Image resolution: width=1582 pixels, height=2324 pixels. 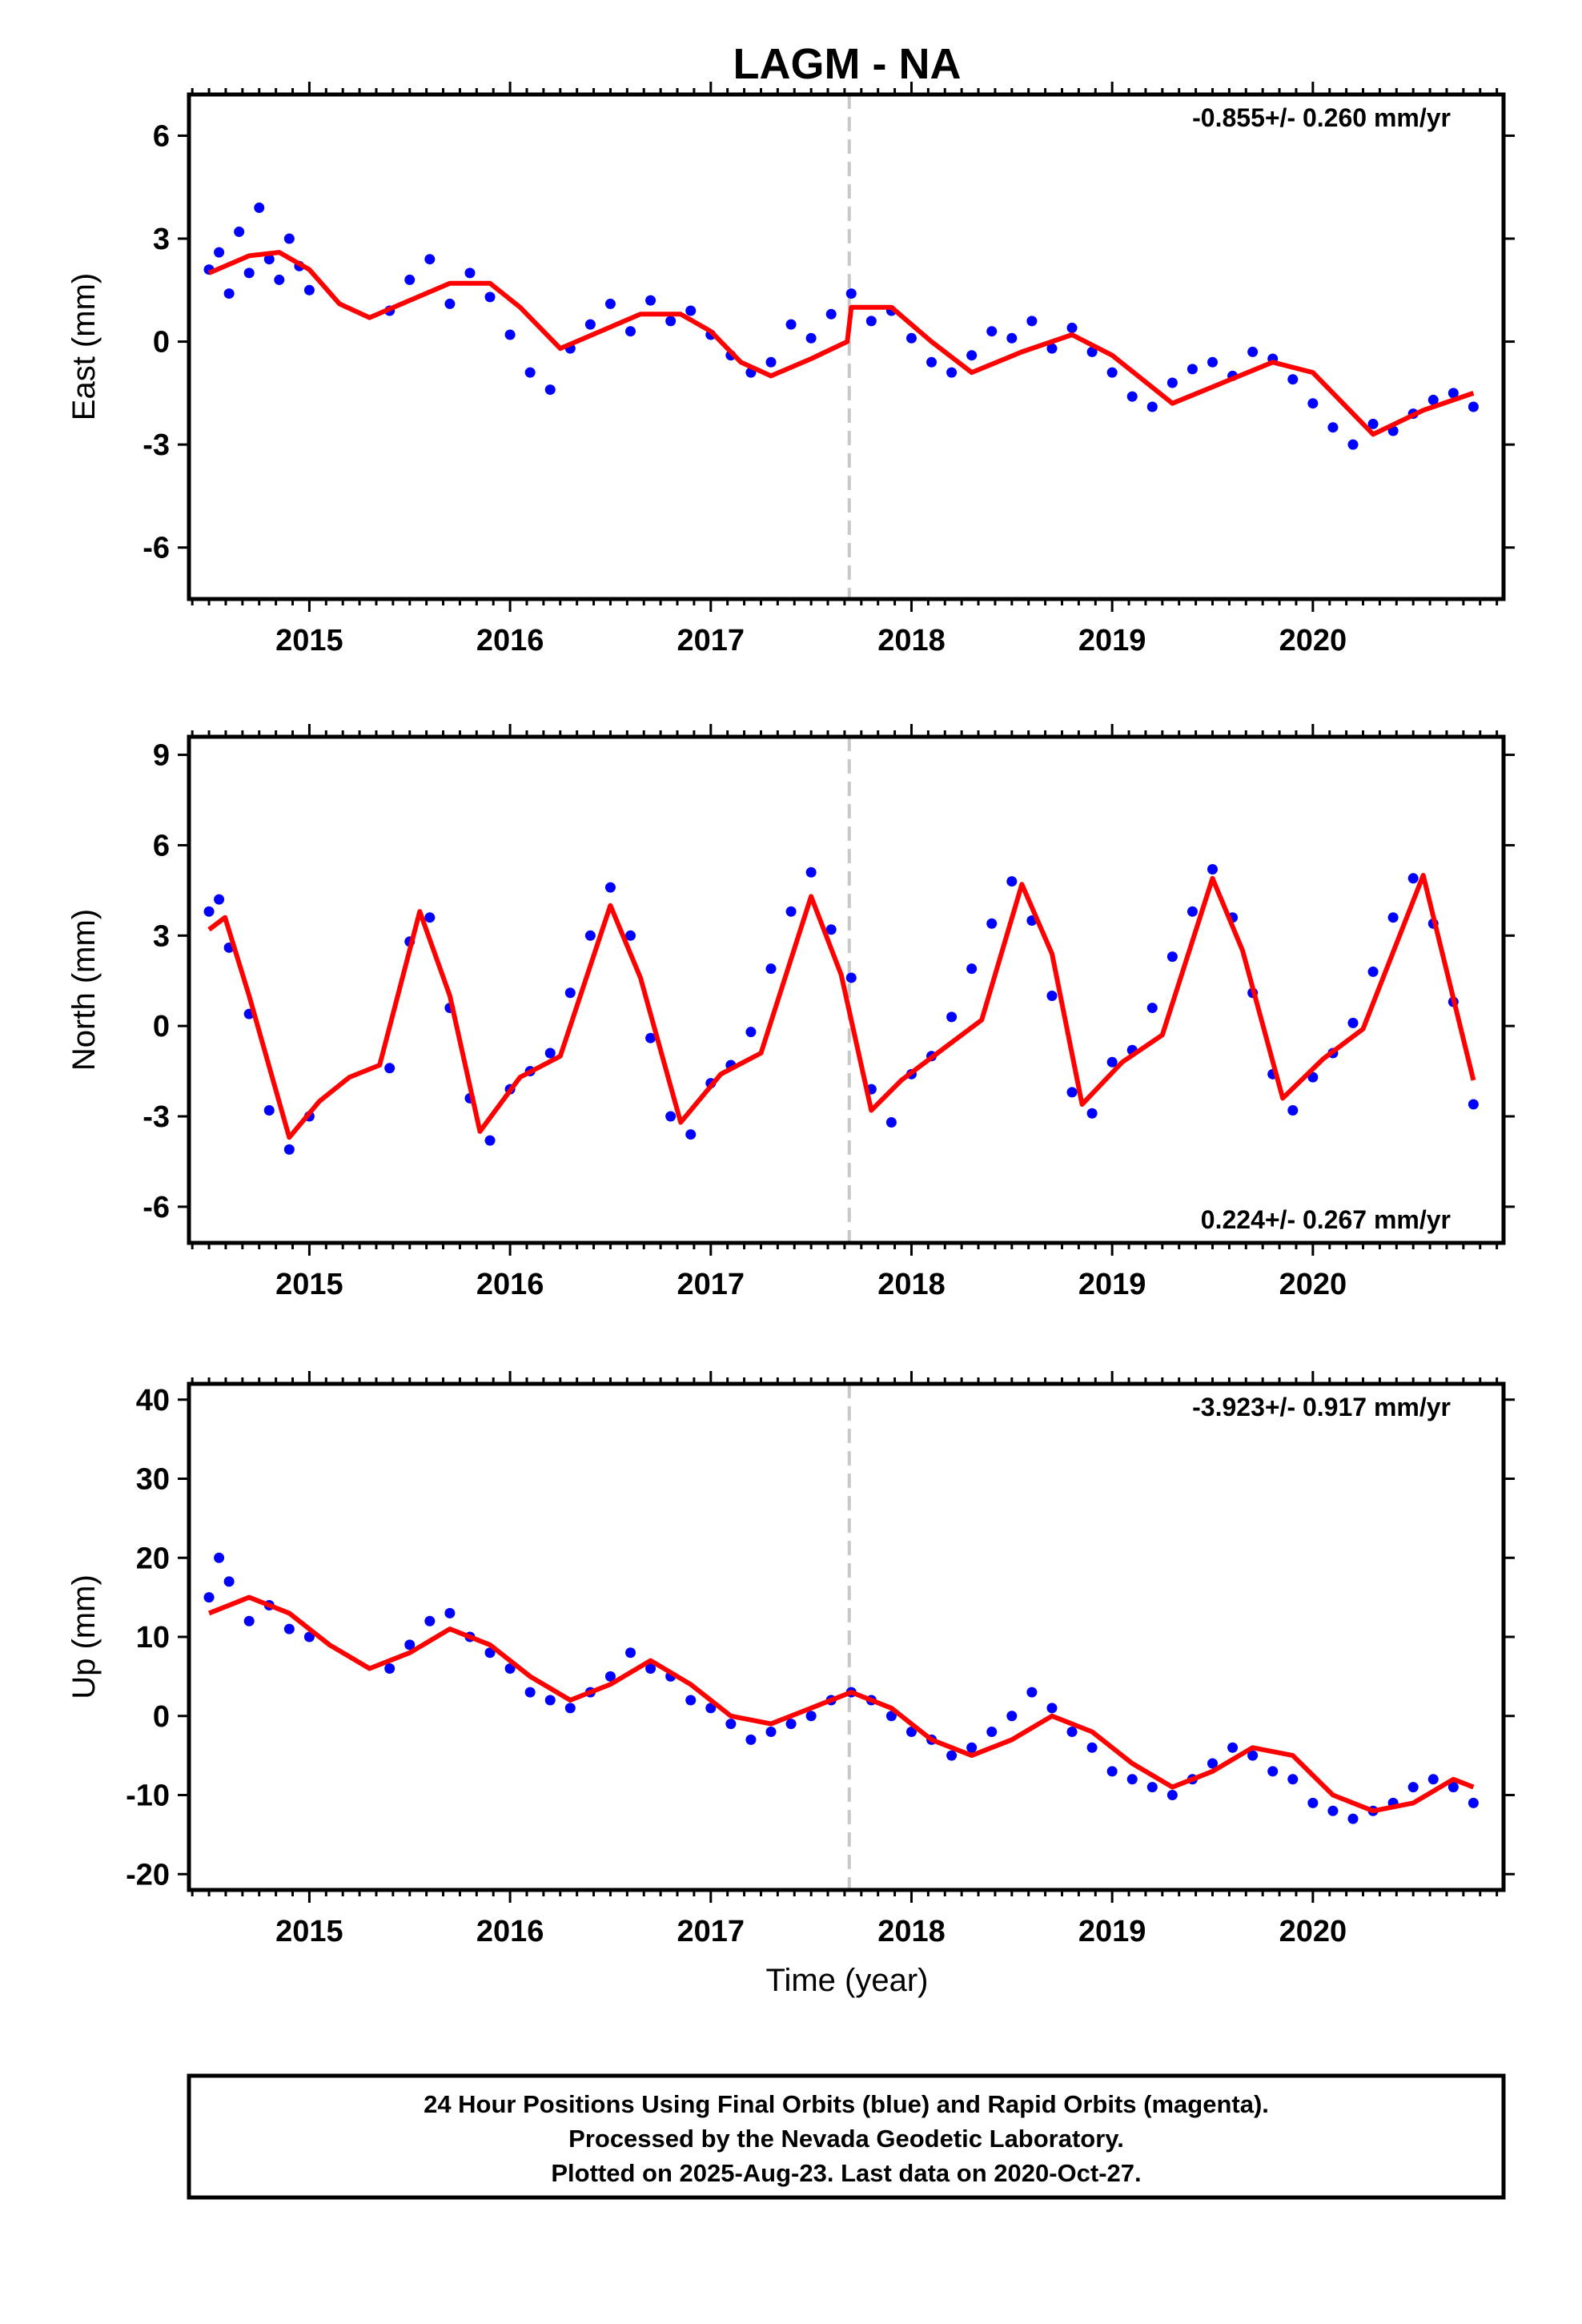 I want to click on y-axis-label: East (mm), so click(x=84, y=346).